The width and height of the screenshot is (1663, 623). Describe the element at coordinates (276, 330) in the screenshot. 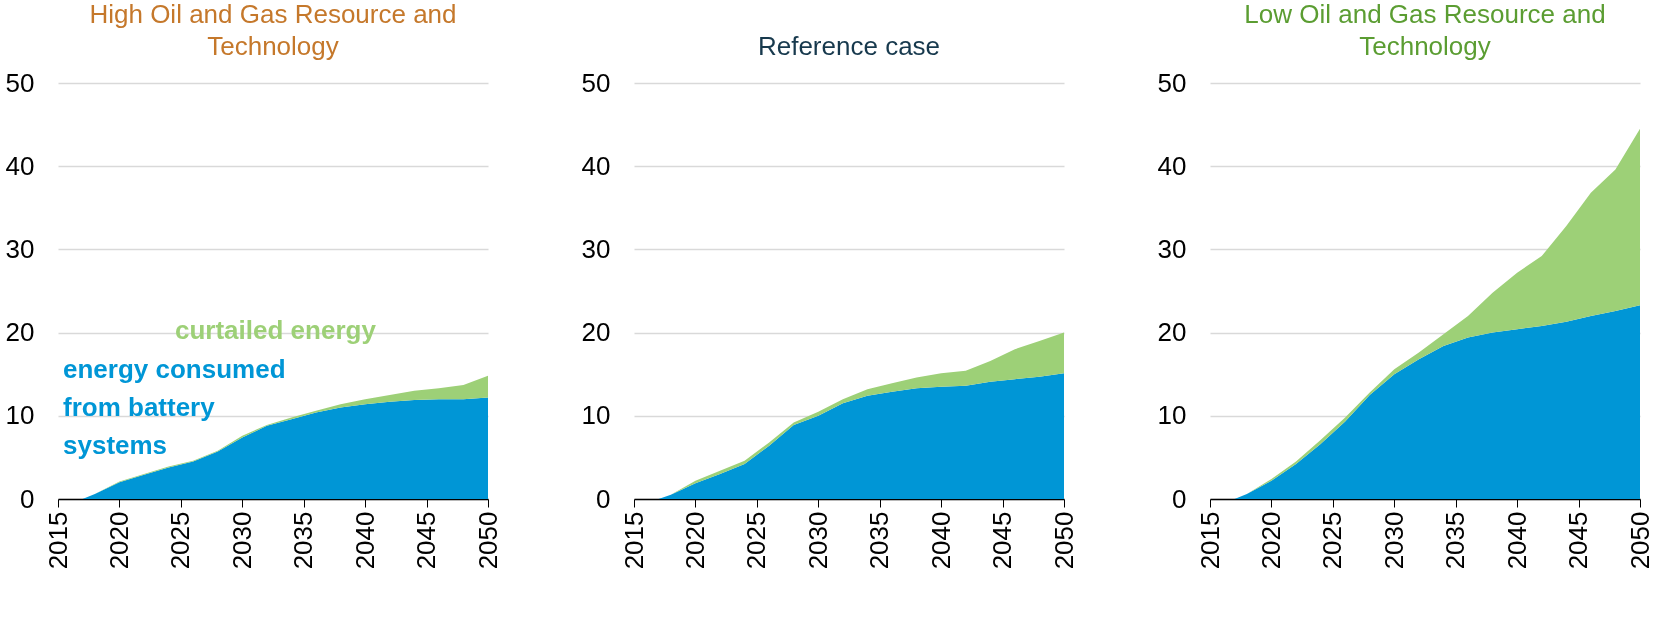

I see `series-label: curtailed energy` at that location.